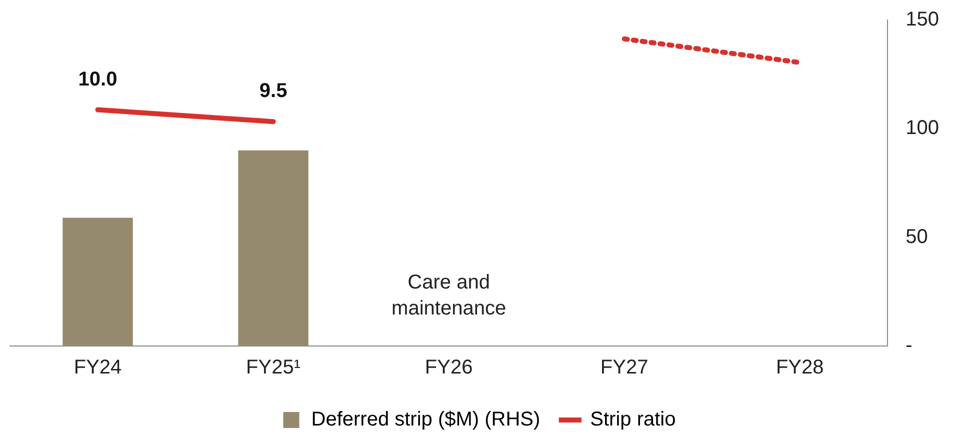 This screenshot has height=440, width=957. What do you see at coordinates (624, 367) in the screenshot?
I see `x-tick-label: FY27` at bounding box center [624, 367].